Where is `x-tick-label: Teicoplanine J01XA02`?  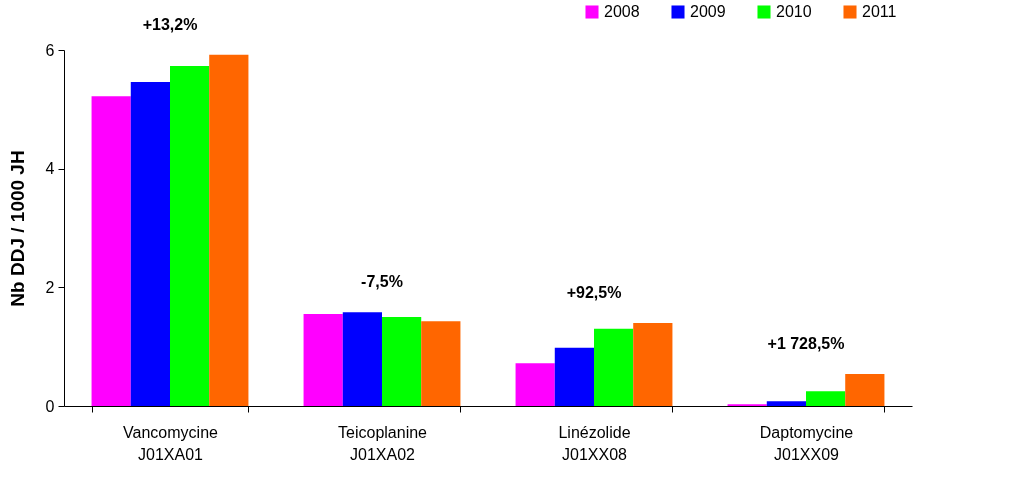
x-tick-label: Teicoplanine J01XA02 is located at coordinates (383, 443).